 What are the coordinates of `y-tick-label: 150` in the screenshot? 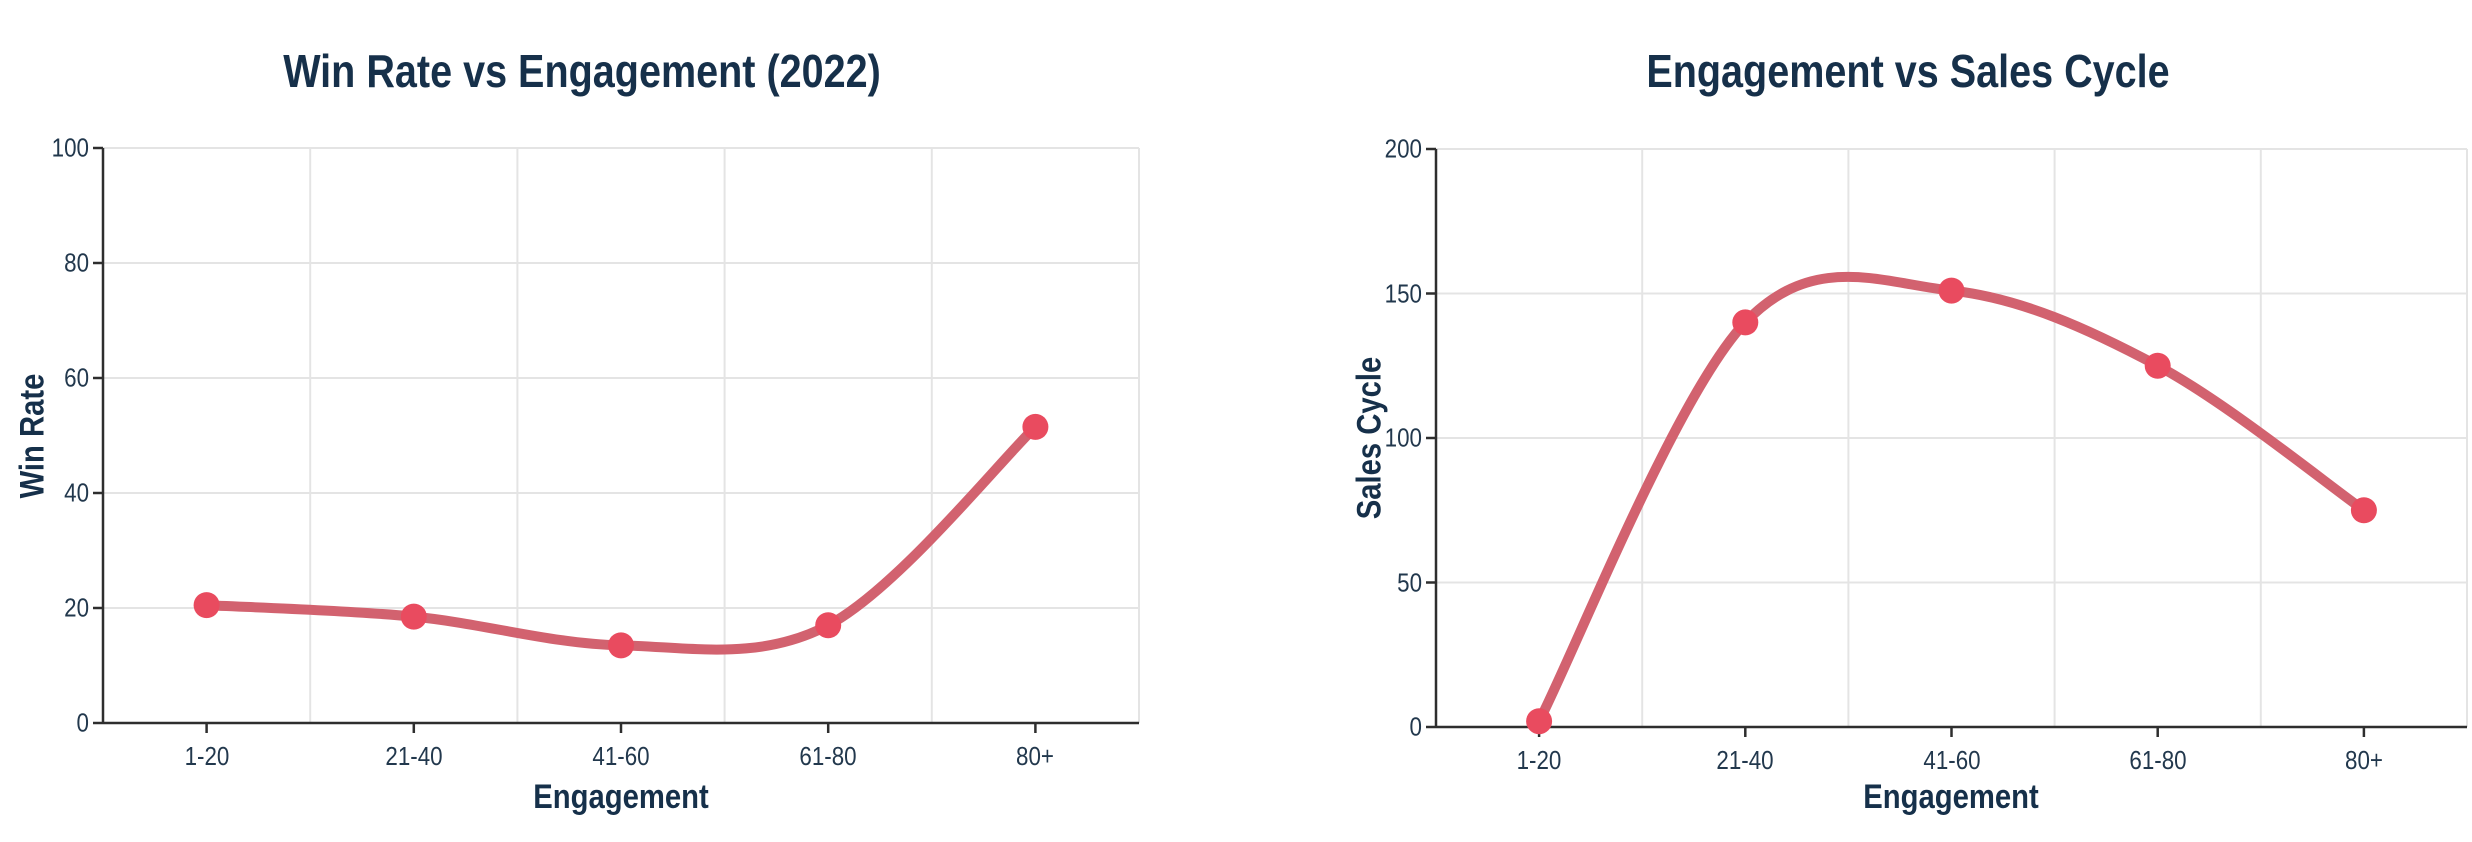 It's located at (1400, 293).